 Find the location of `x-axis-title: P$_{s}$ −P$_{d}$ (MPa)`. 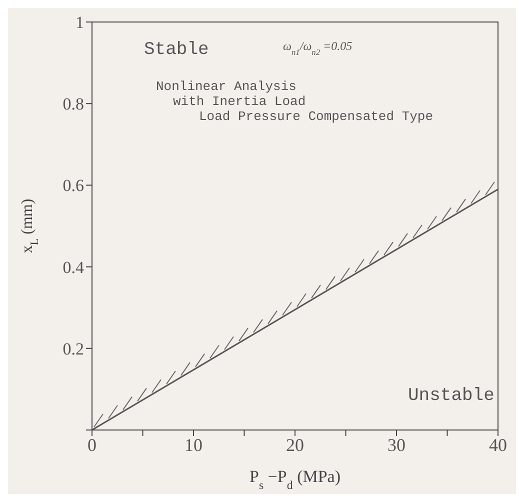

x-axis-title: P$_{s}$ −P$_{d}$ (MPa) is located at coordinates (295, 479).